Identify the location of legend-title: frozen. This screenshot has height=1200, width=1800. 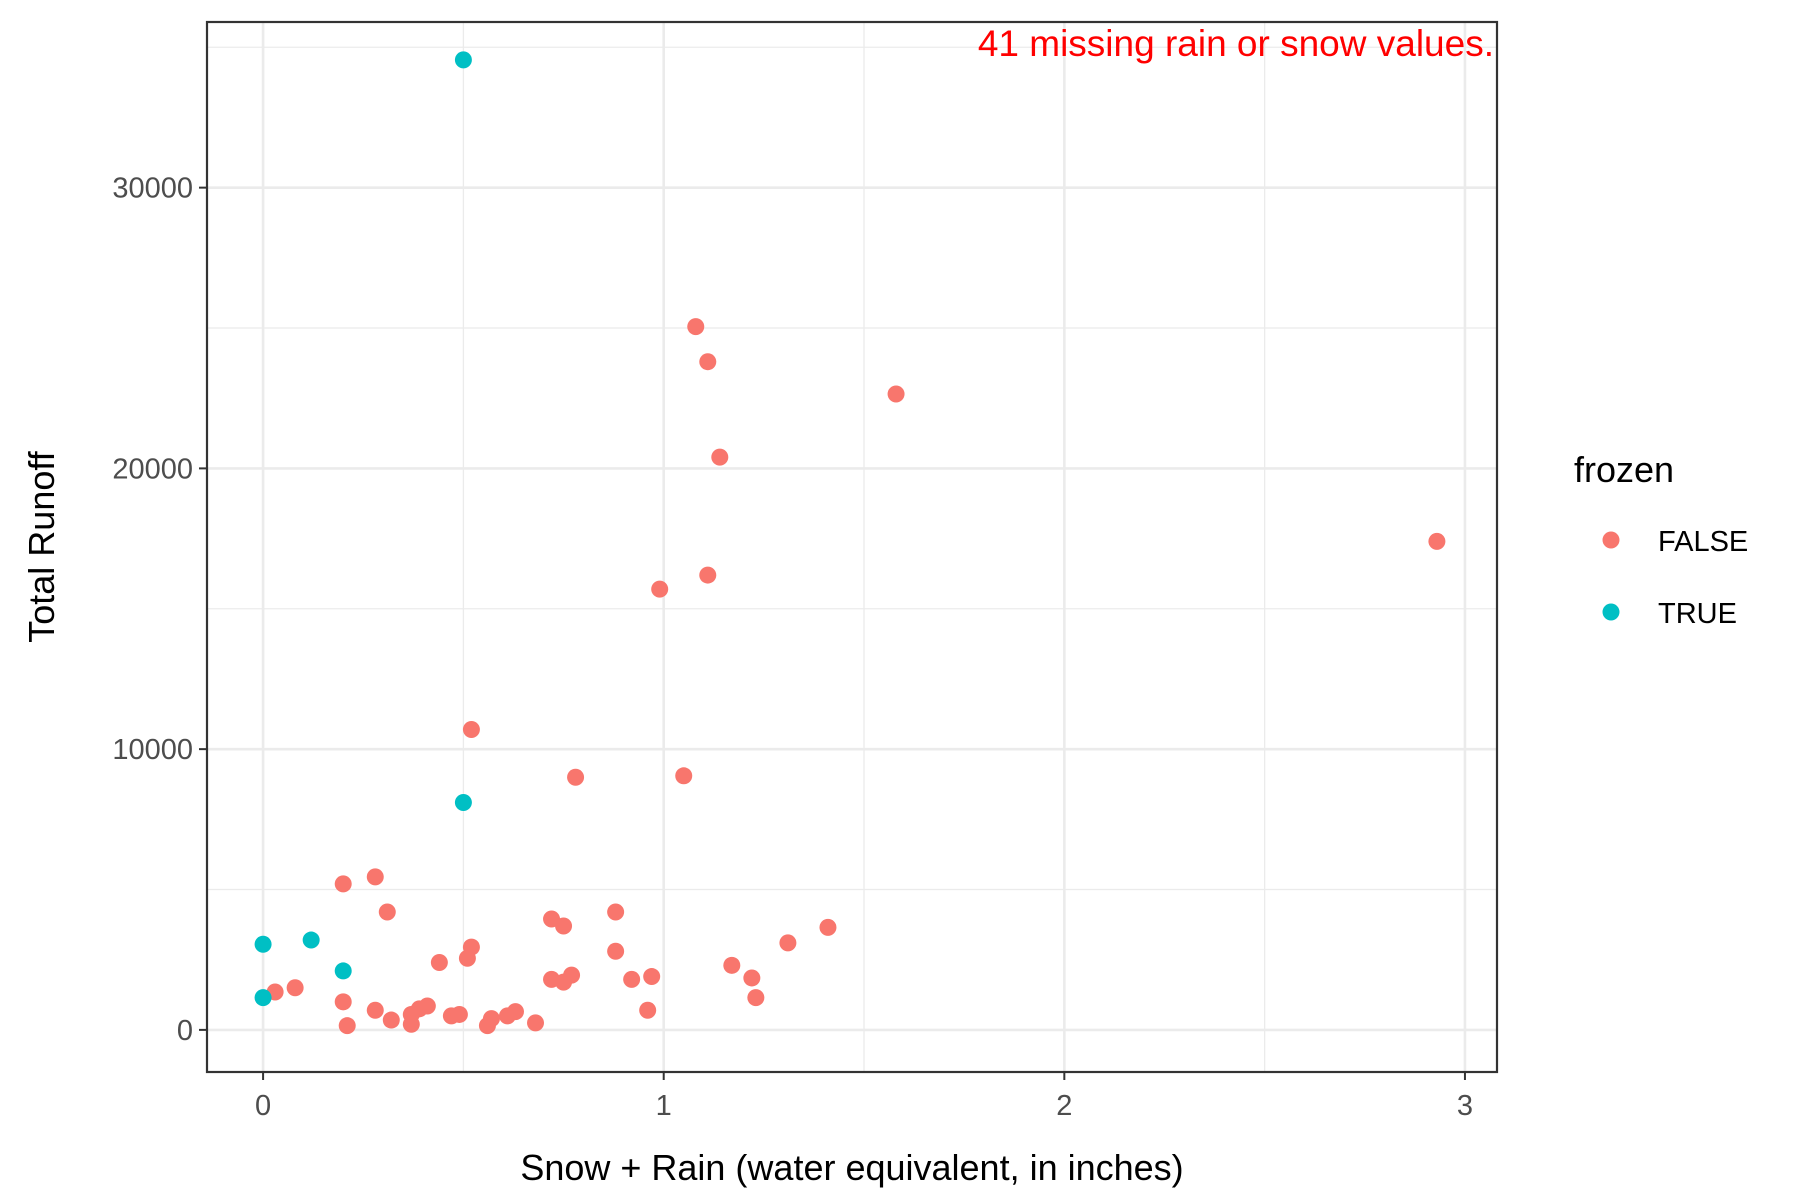
(1624, 469).